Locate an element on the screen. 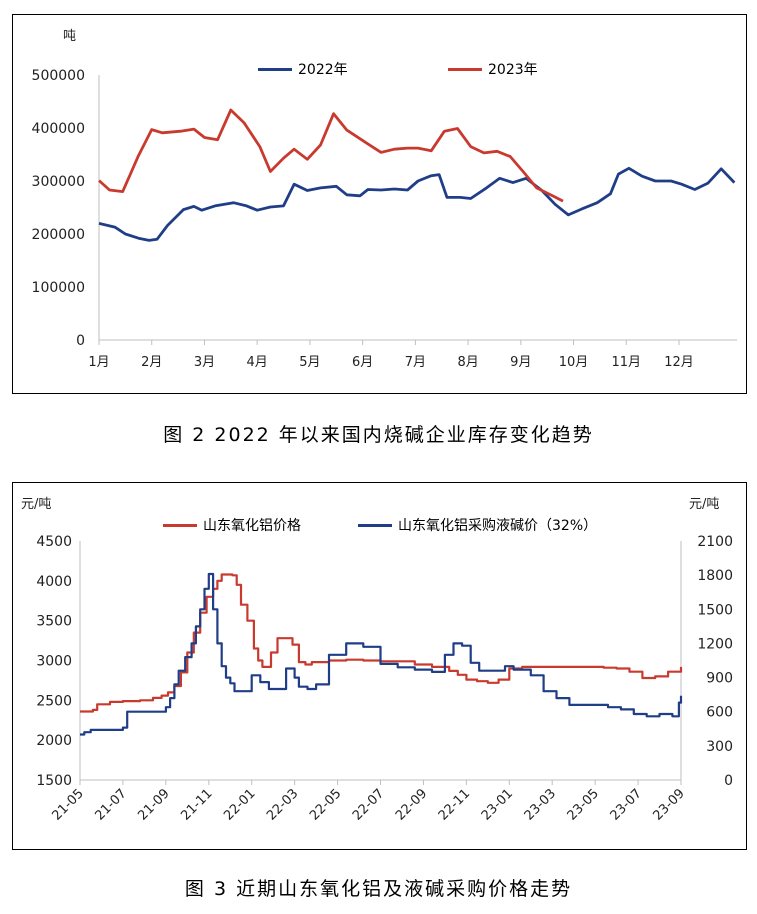 The width and height of the screenshot is (757, 914). left-tick-label: 2500 is located at coordinates (54, 701).